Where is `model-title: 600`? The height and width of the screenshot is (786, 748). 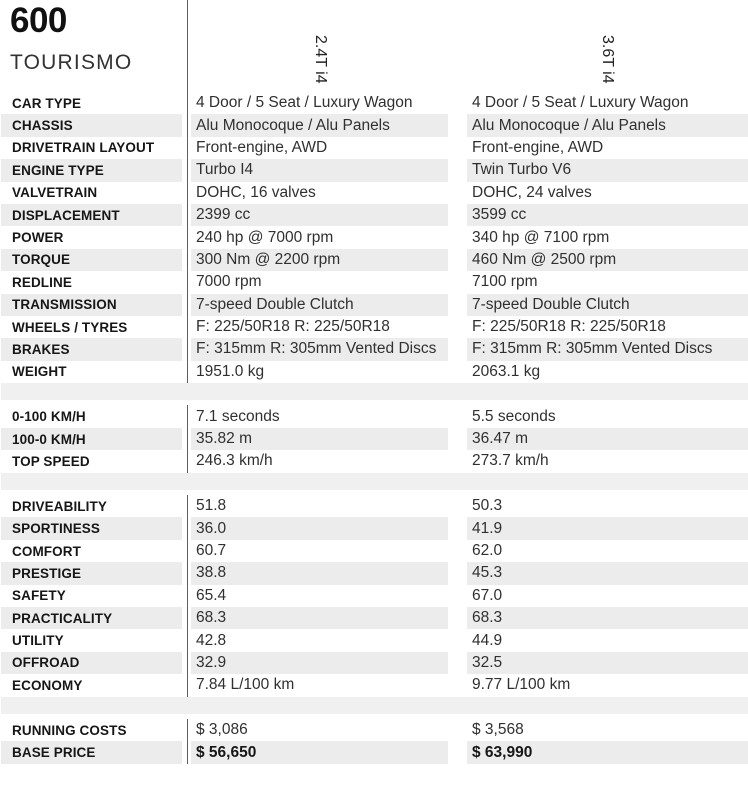 model-title: 600 is located at coordinates (38, 20).